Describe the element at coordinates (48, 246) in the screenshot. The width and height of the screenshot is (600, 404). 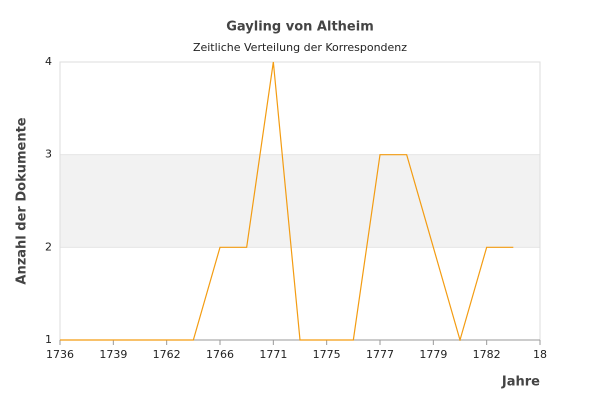
I see `y-tick-label: 2` at that location.